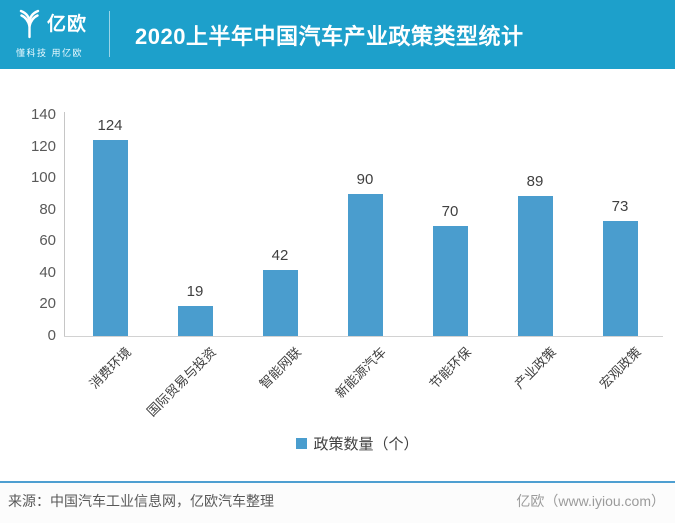  What do you see at coordinates (110, 126) in the screenshot?
I see `bar-value-label: 124` at bounding box center [110, 126].